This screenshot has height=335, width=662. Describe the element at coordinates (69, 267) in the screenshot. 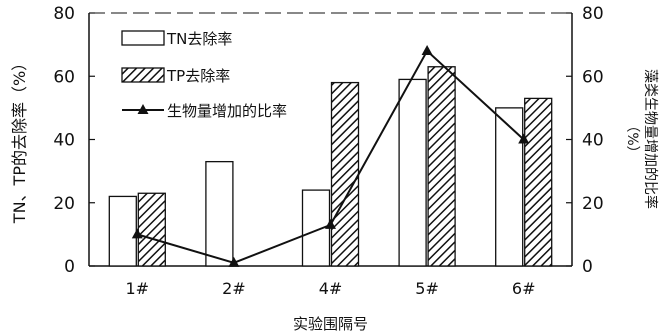

I see `y-tick-label: 0` at that location.